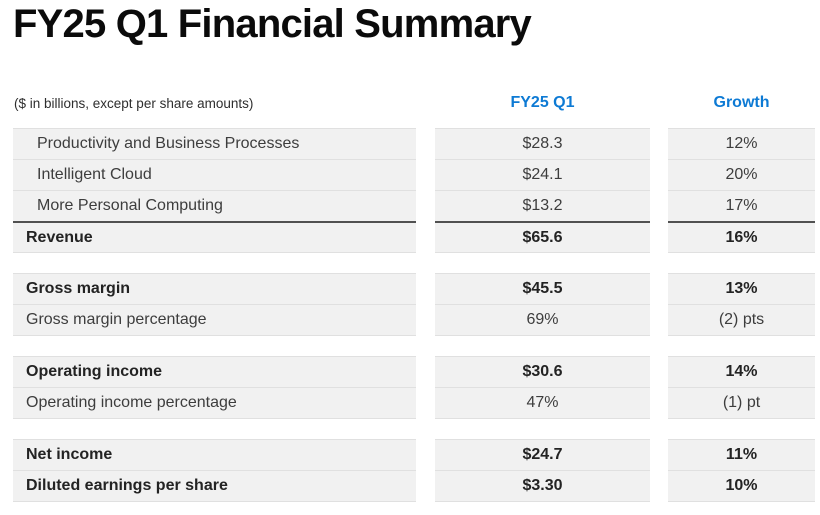 The image size is (820, 515). I want to click on table-row-gross-margin-percentage: Gross margin percentage 69% (2) pts, so click(414, 320).